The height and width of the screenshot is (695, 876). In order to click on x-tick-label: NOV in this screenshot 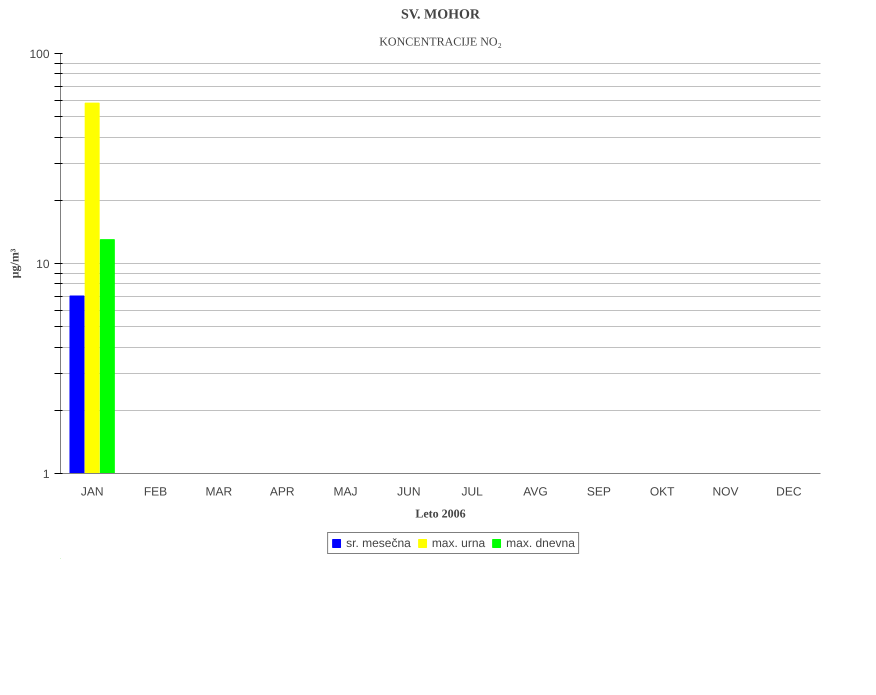, I will do `click(725, 491)`.